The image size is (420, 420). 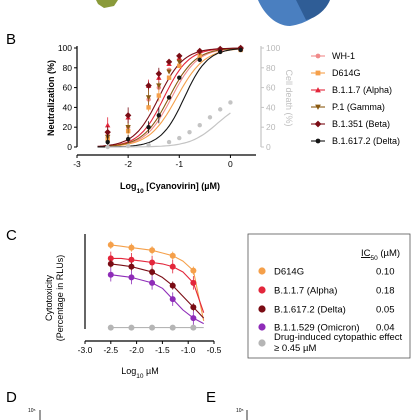 What do you see at coordinates (68, 127) in the screenshot?
I see `chart-b-y-tick-label: 20` at bounding box center [68, 127].